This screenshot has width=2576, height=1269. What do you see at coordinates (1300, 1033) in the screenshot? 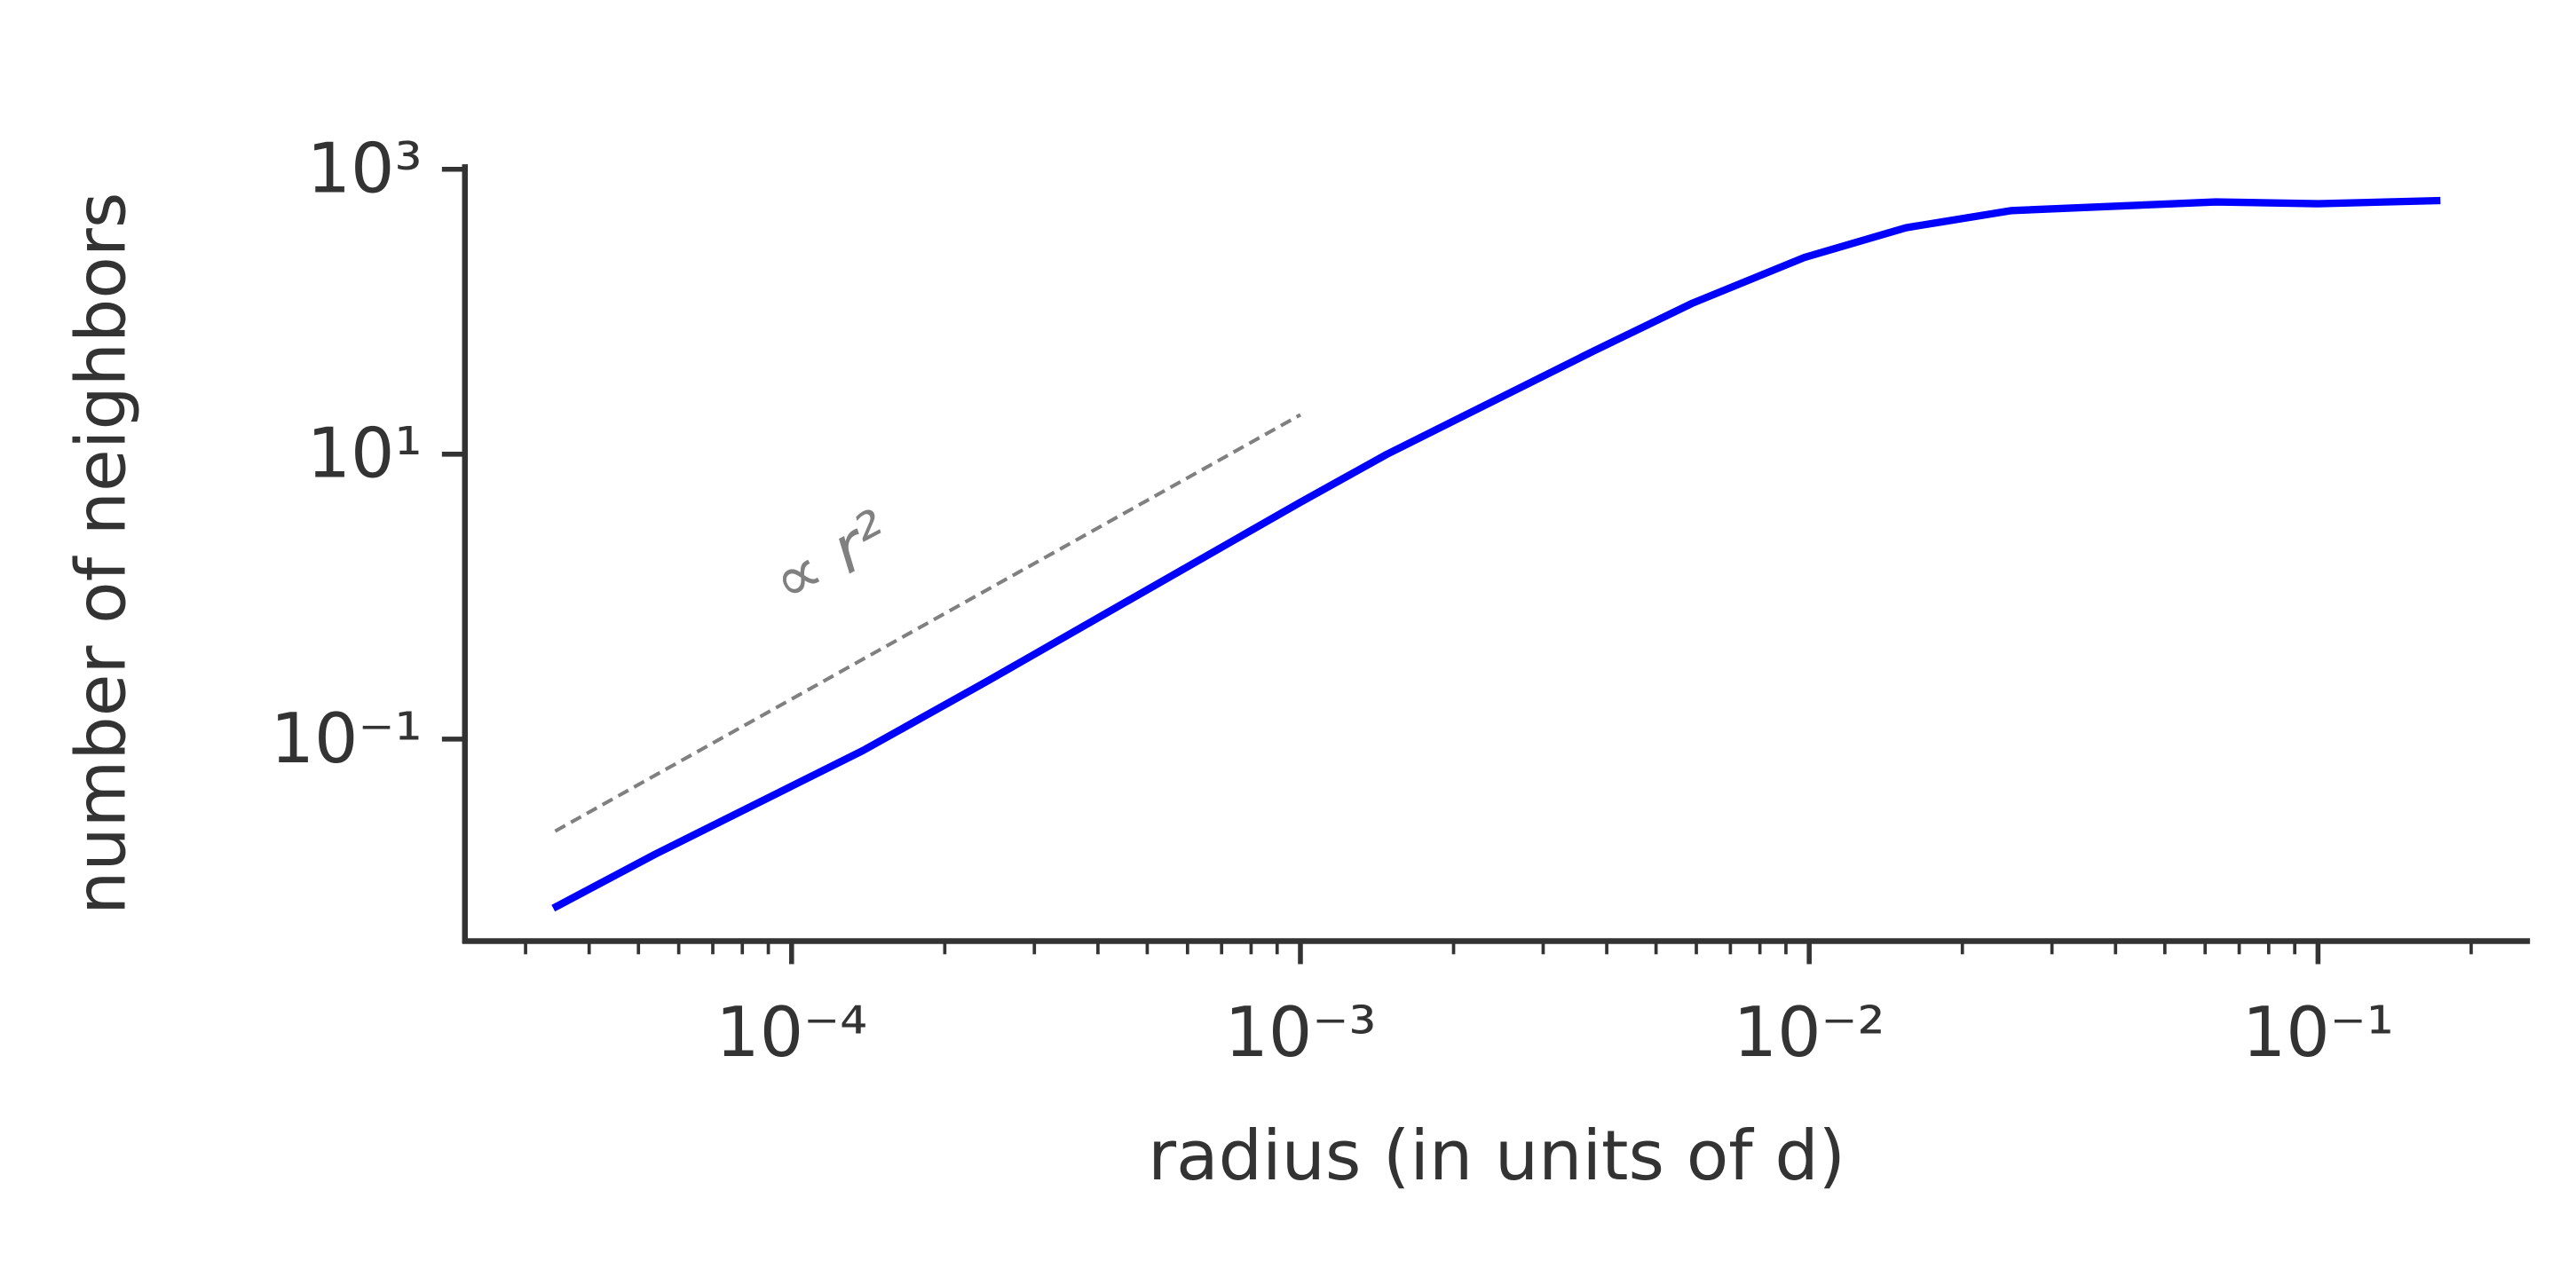
I see `x-tick-label: 10⁻³` at bounding box center [1300, 1033].